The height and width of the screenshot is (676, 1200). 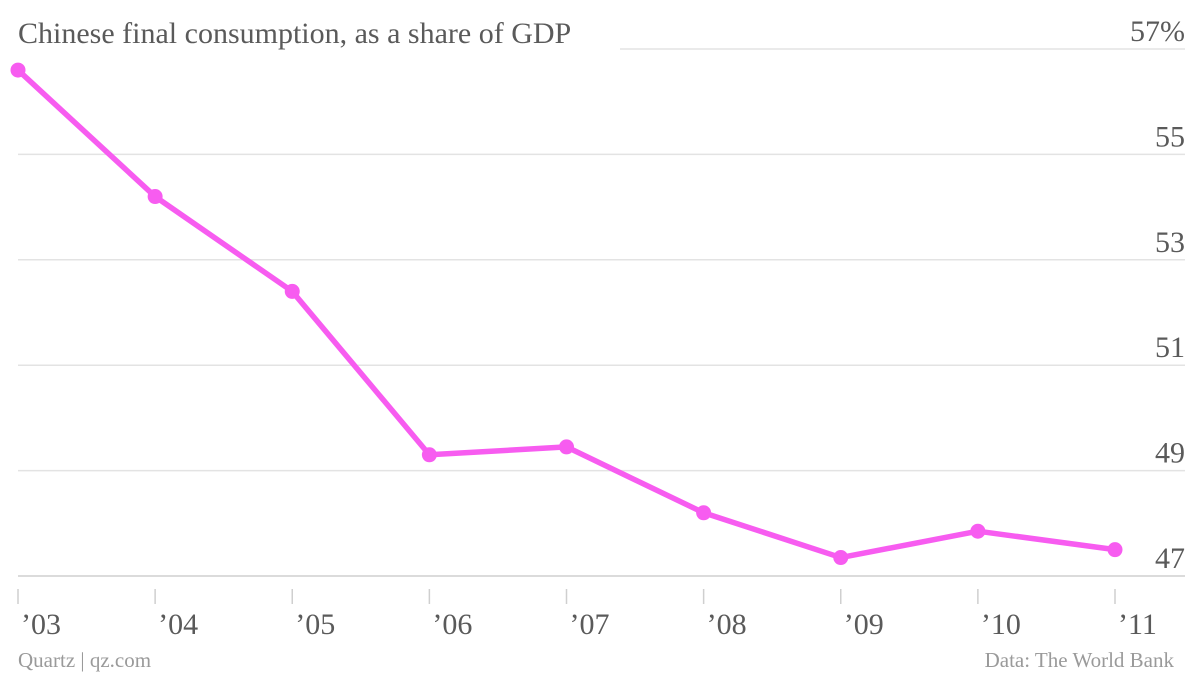 I want to click on x-axis: ’03 ’04 ’05 ’06 ’07 ’08 ’09 ’10 ’11, so click(x=587, y=615).